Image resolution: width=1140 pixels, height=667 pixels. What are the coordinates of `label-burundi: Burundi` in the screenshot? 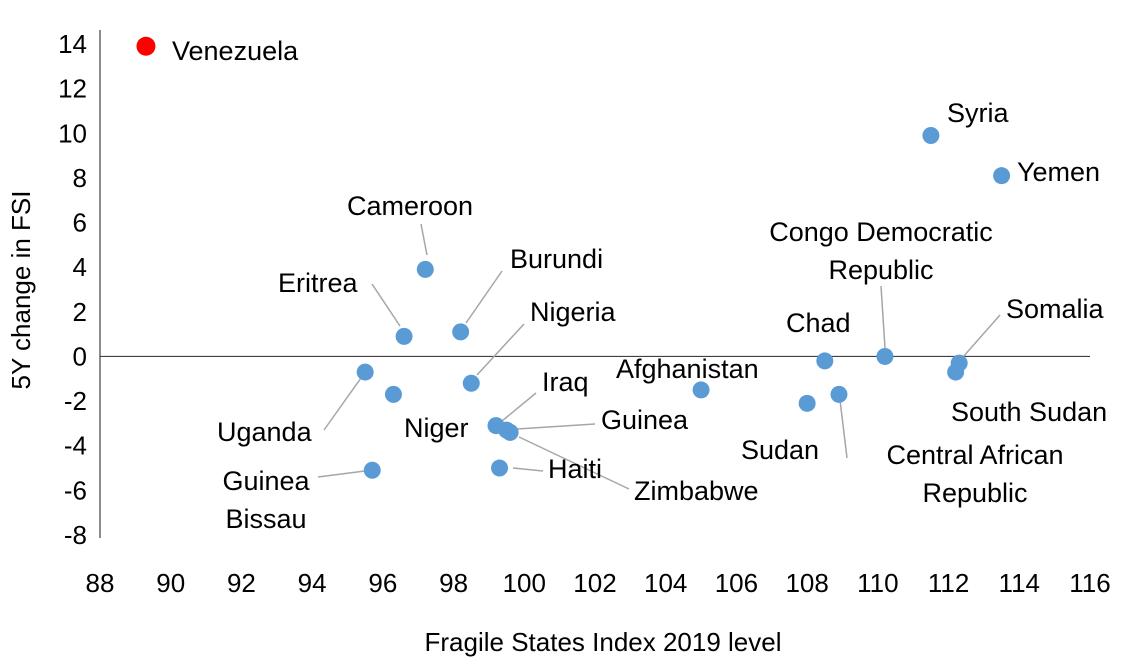 It's located at (556, 259).